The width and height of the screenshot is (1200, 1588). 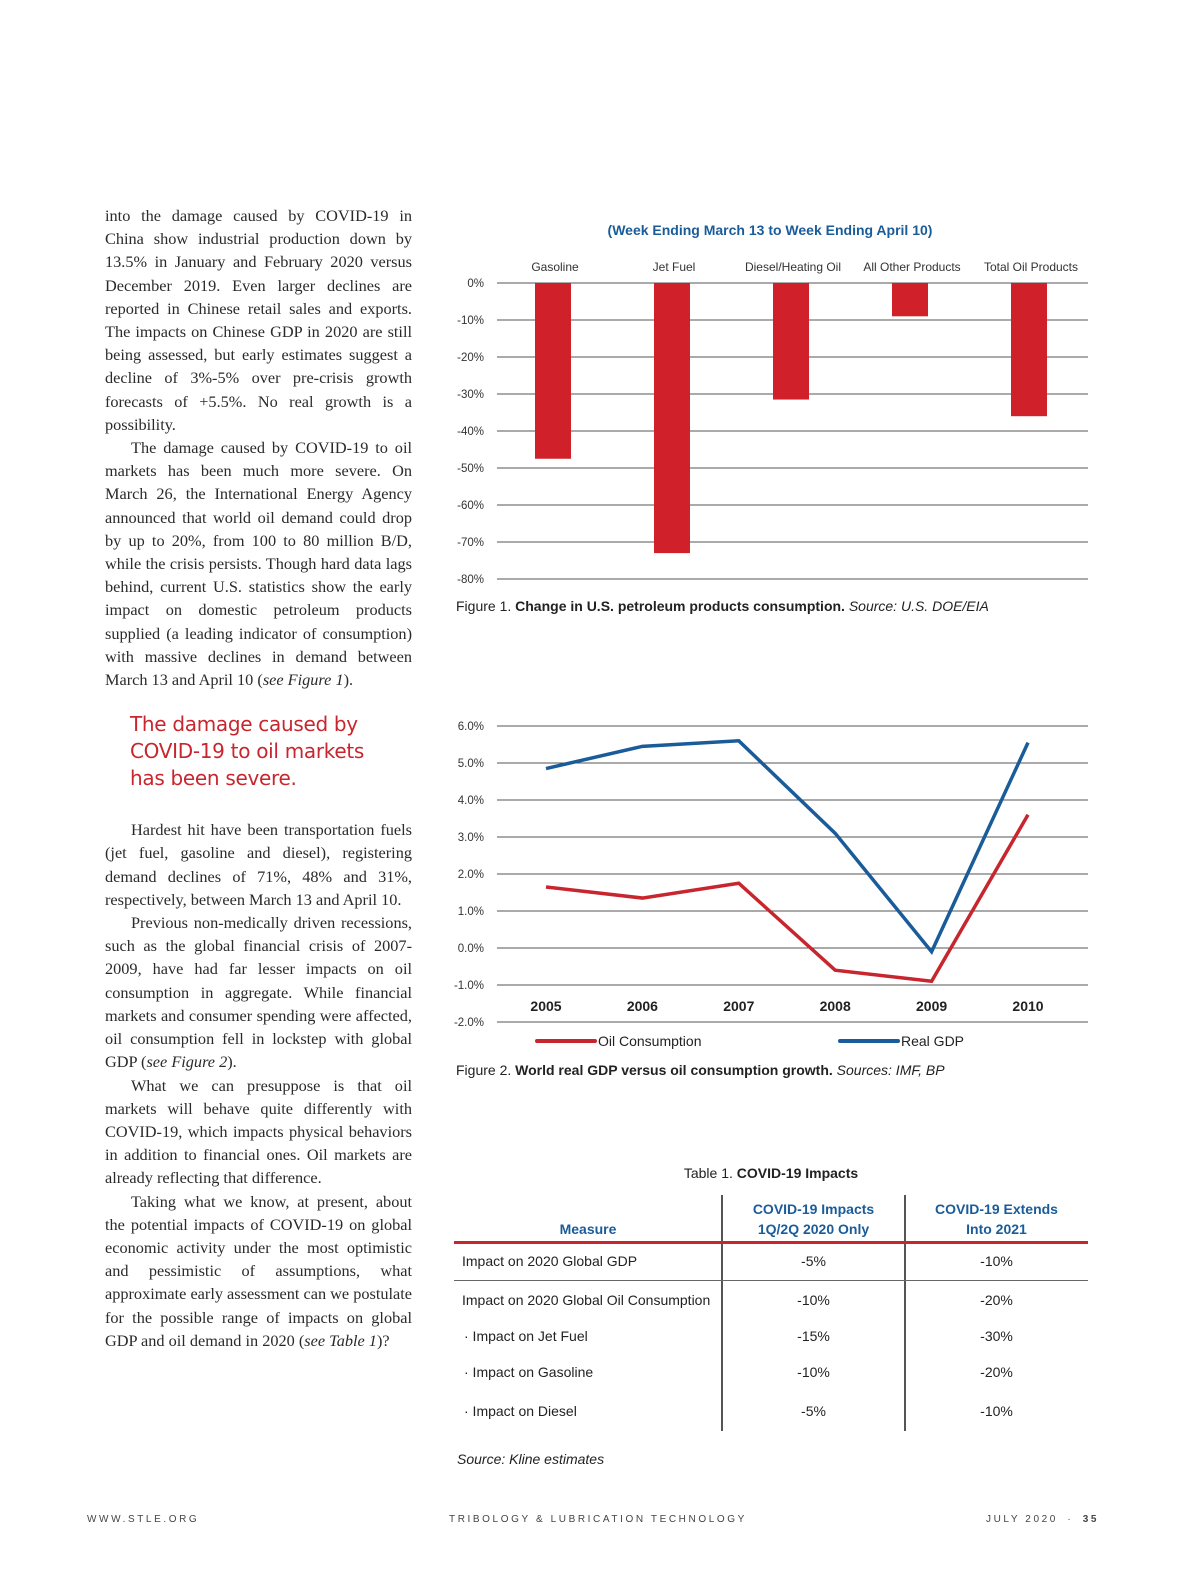 What do you see at coordinates (187, 1062) in the screenshot?
I see `figure-reference: see Figure 2` at bounding box center [187, 1062].